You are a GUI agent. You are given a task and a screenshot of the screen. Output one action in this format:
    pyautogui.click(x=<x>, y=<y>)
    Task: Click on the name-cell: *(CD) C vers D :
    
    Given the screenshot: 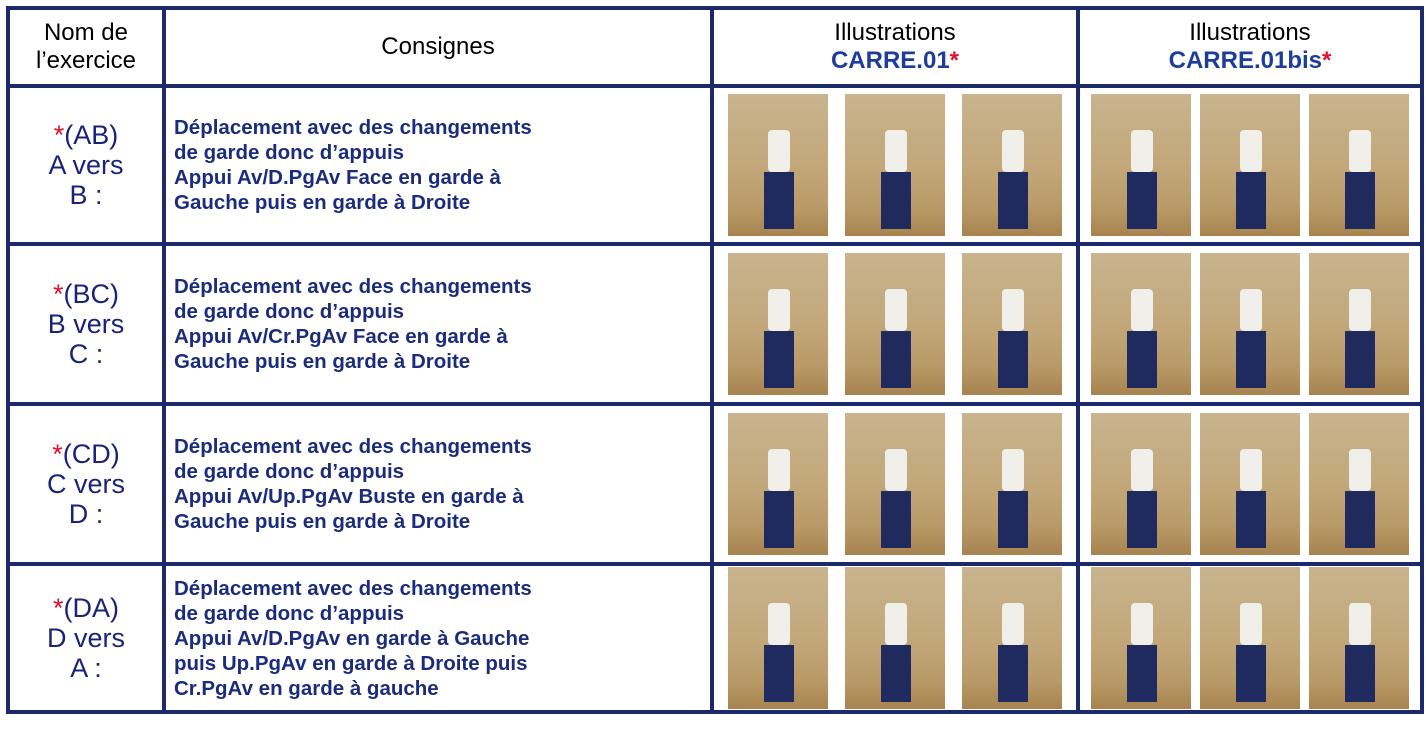 What is the action you would take?
    pyautogui.click(x=86, y=484)
    